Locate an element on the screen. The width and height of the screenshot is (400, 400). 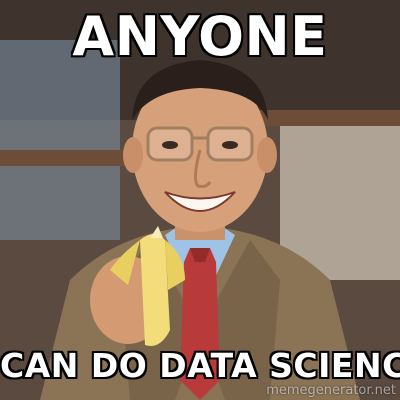
top-caption: ANYONE is located at coordinates (200, 36).